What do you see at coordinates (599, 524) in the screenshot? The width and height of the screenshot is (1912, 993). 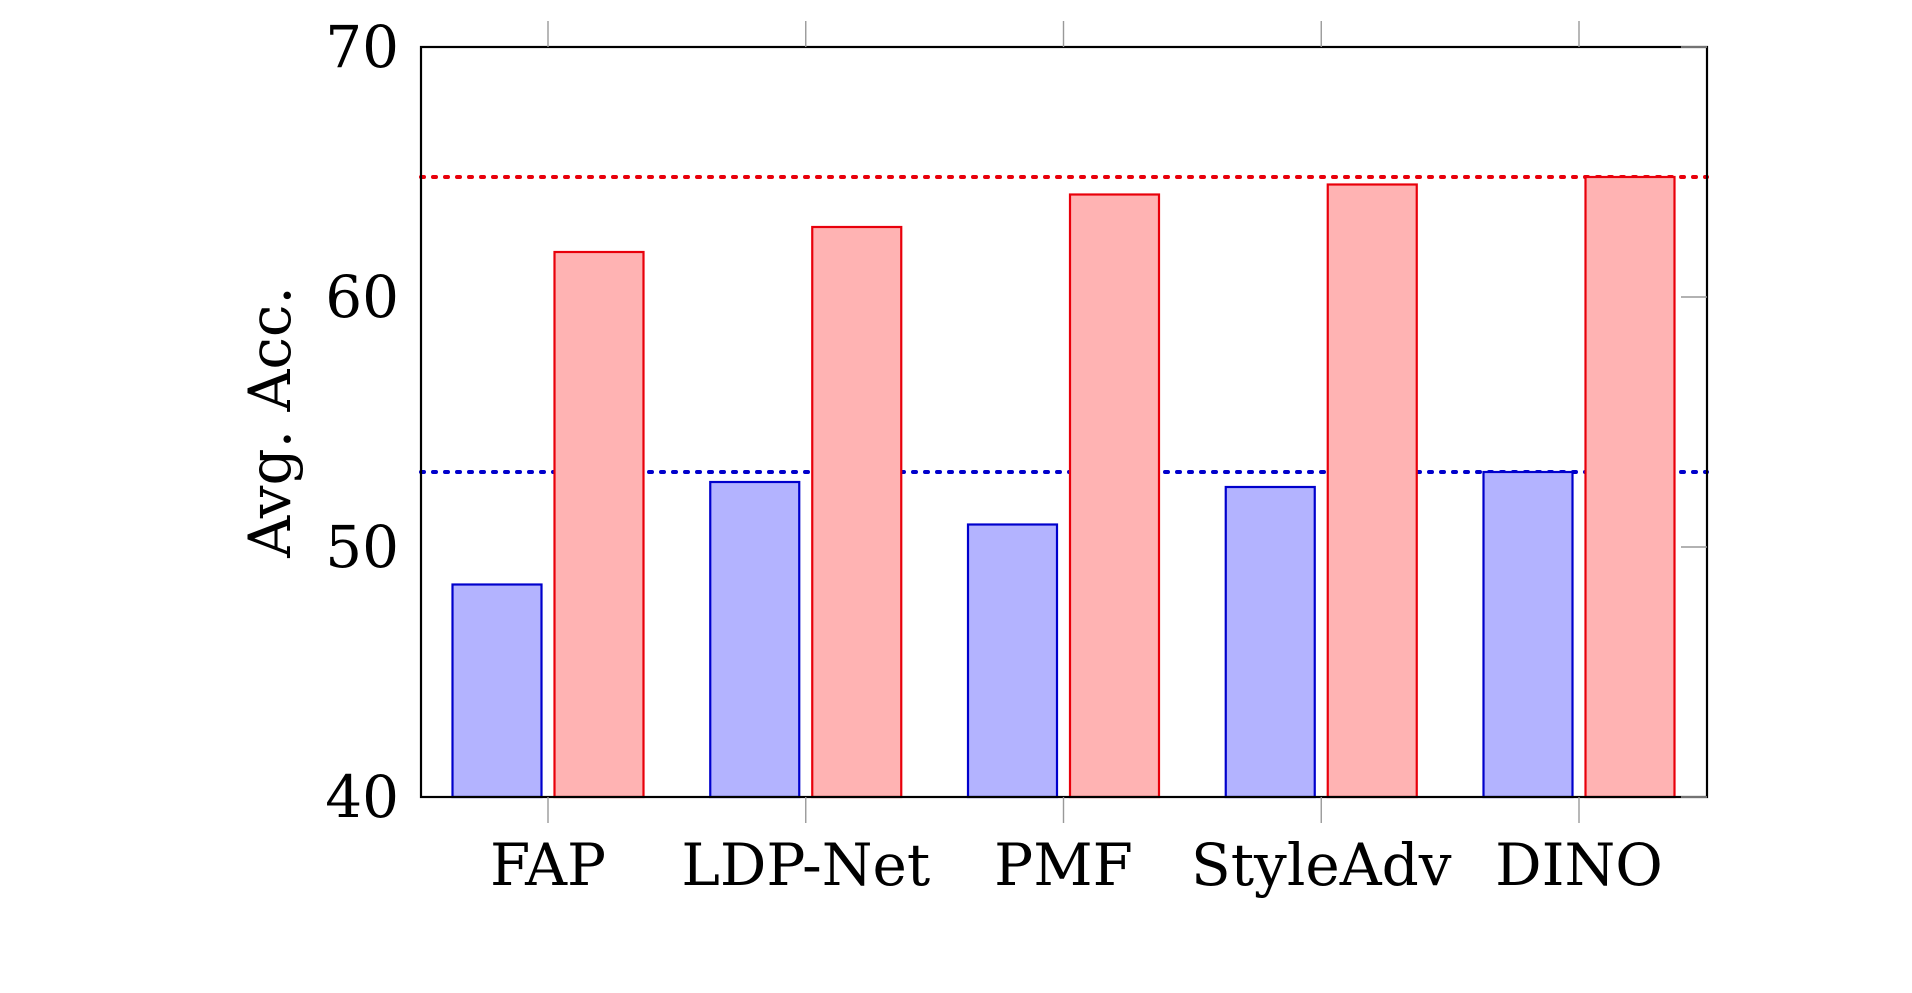 I see `bar-s2-fap` at bounding box center [599, 524].